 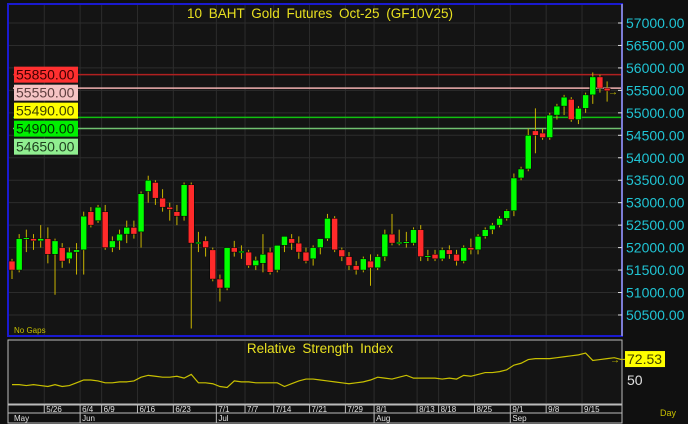 I want to click on price-tick-label: 57000.00, so click(x=655, y=23).